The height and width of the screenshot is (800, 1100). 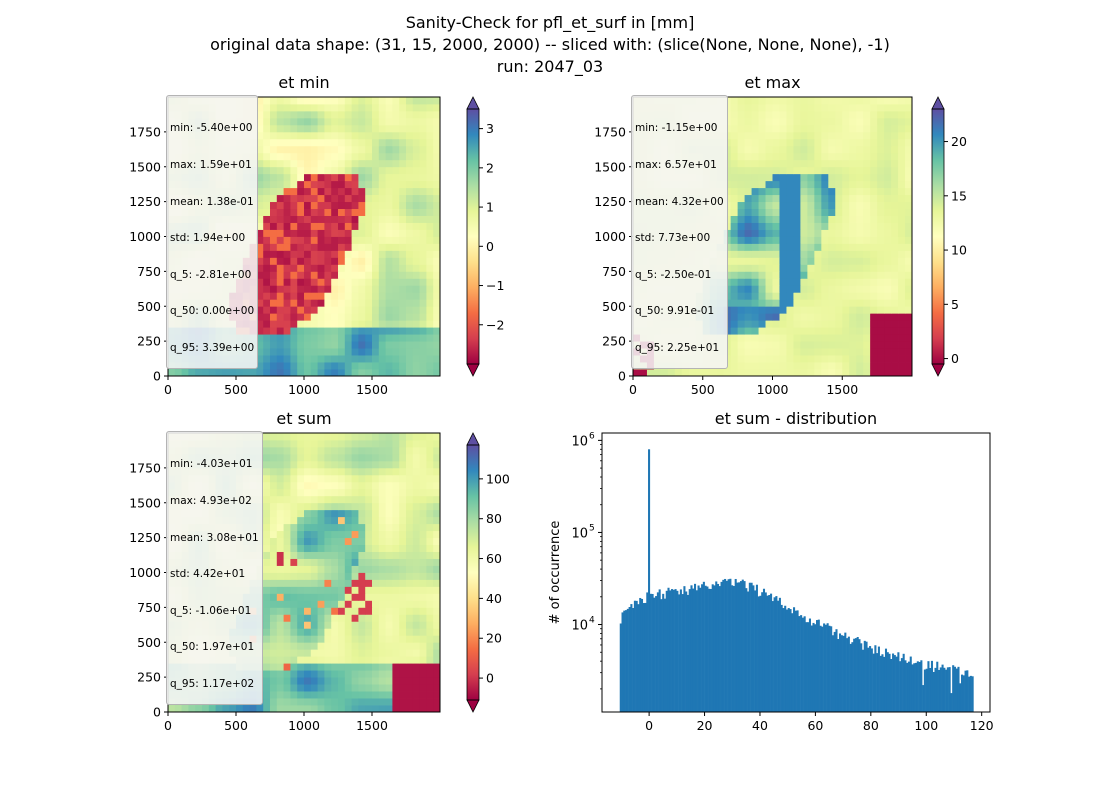 I want to click on colorbar-tick-label: 0, so click(x=490, y=678).